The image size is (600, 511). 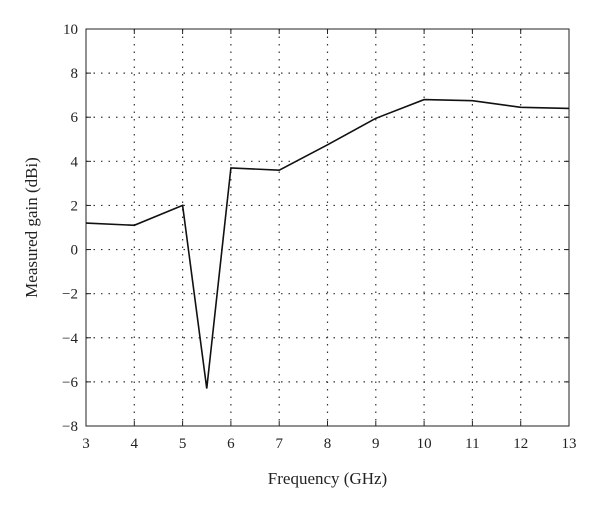 I want to click on y-tick-label: 4, so click(x=75, y=162).